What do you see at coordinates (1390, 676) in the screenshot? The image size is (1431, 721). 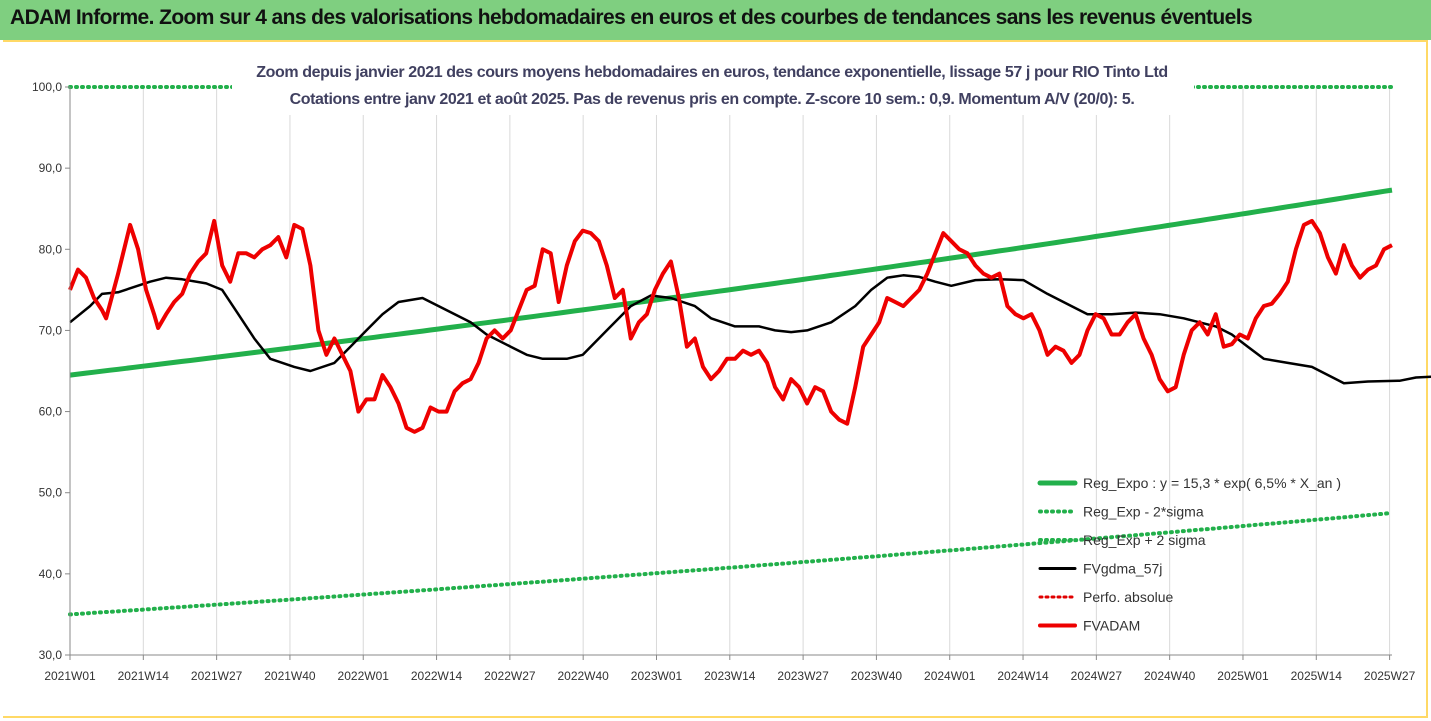 I see `x-tick-label: 2025W27` at bounding box center [1390, 676].